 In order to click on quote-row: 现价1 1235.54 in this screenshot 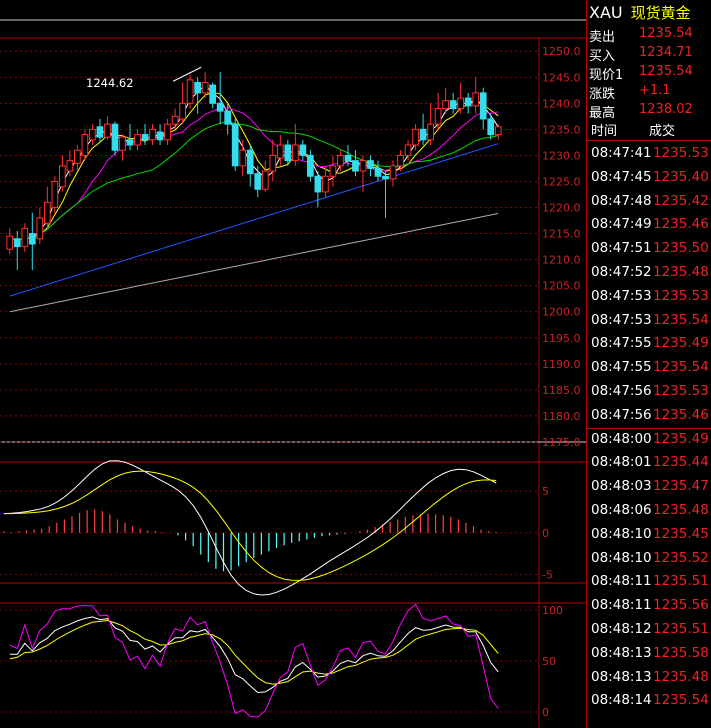, I will do `click(649, 73)`.